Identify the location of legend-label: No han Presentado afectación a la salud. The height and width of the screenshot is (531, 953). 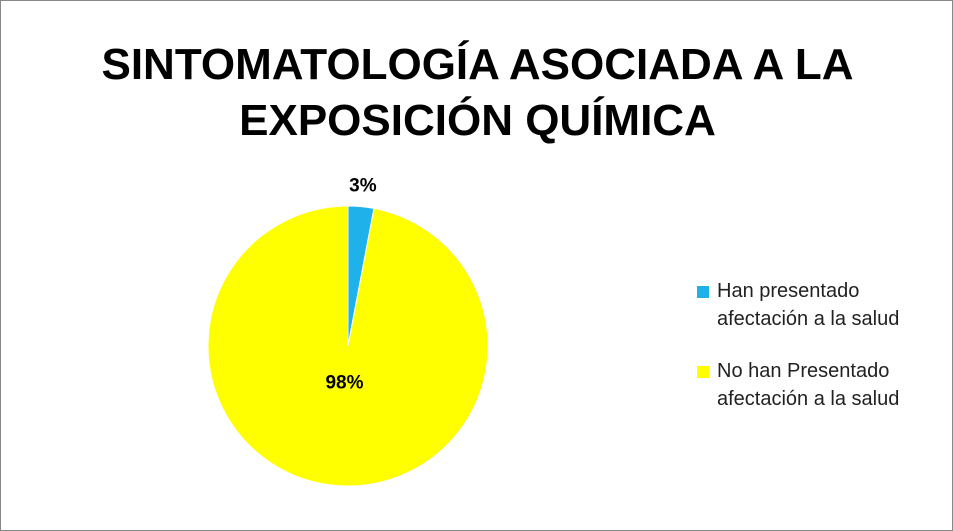
(808, 385).